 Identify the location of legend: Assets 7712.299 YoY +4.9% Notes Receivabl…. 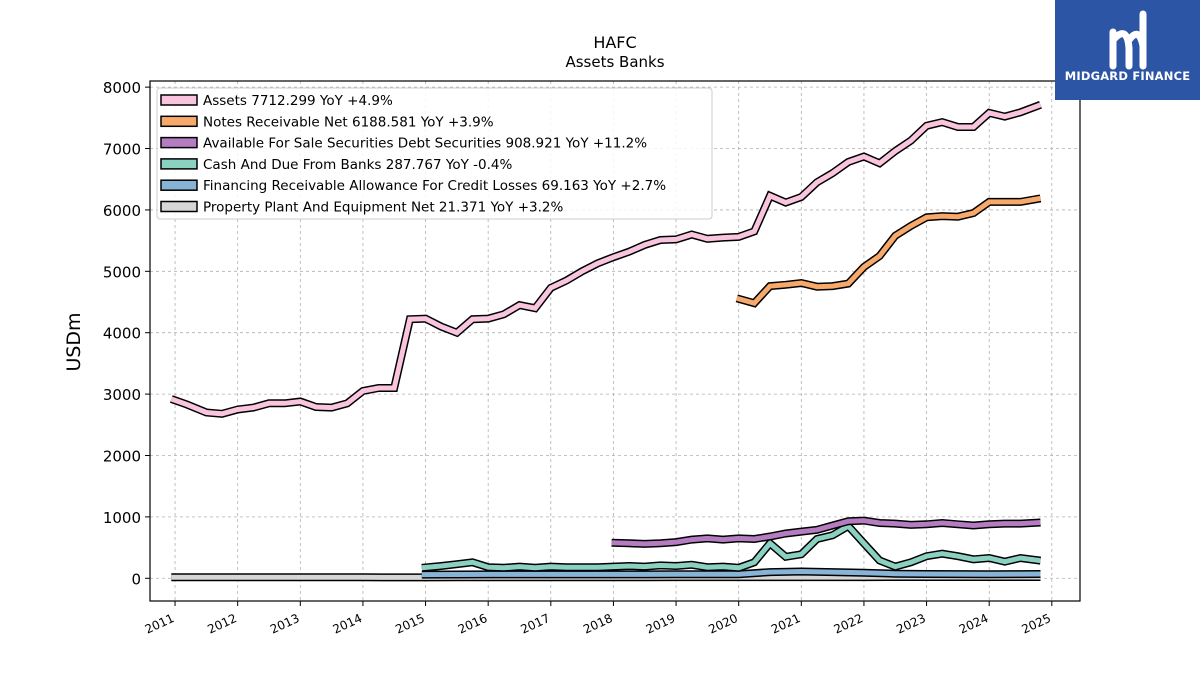
(434, 153).